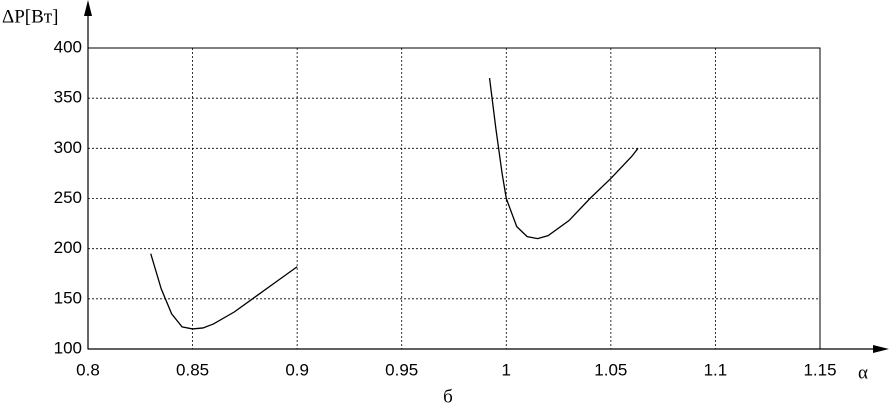  I want to click on y-tick-label: 300, so click(68, 147).